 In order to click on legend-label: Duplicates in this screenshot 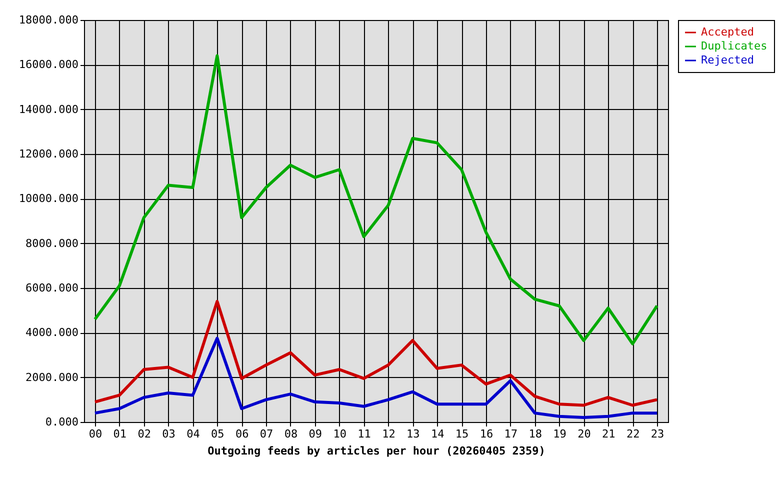, I will do `click(734, 46)`.